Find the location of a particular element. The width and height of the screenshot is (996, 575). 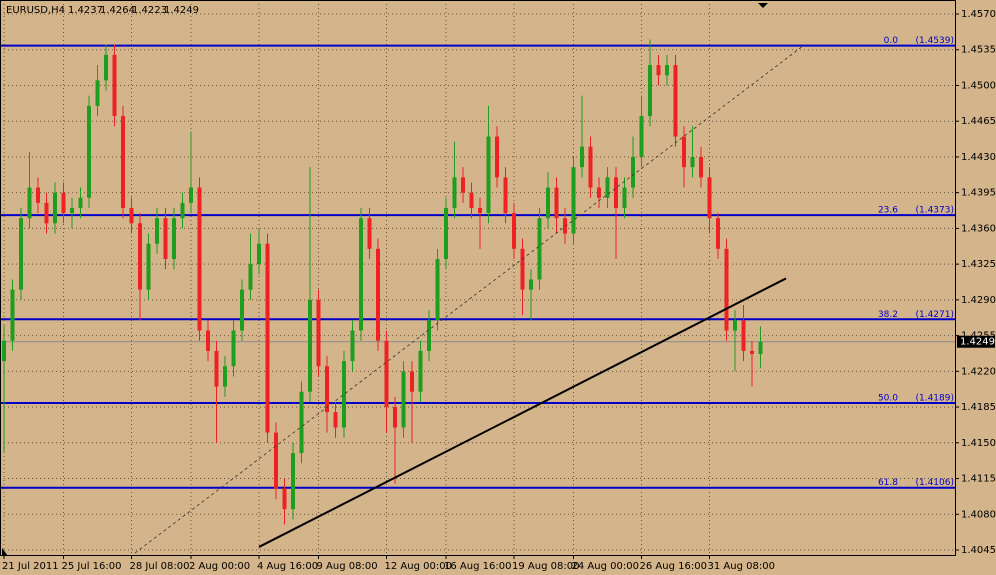

x-tick-label: 26 Aug 16:00 is located at coordinates (673, 566).